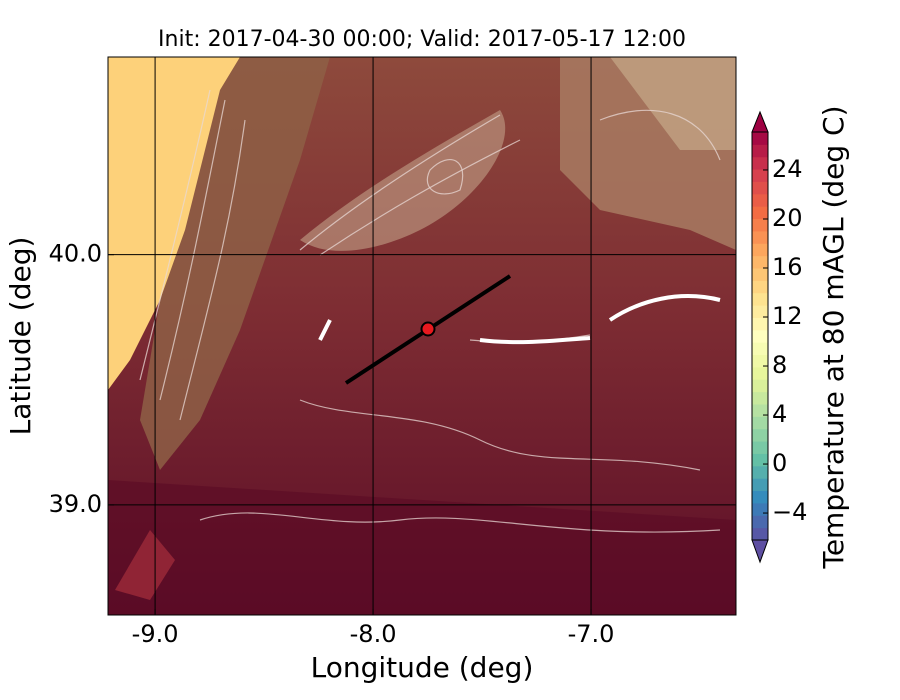  I want to click on colorbar-tick-label: 4, so click(779, 414).